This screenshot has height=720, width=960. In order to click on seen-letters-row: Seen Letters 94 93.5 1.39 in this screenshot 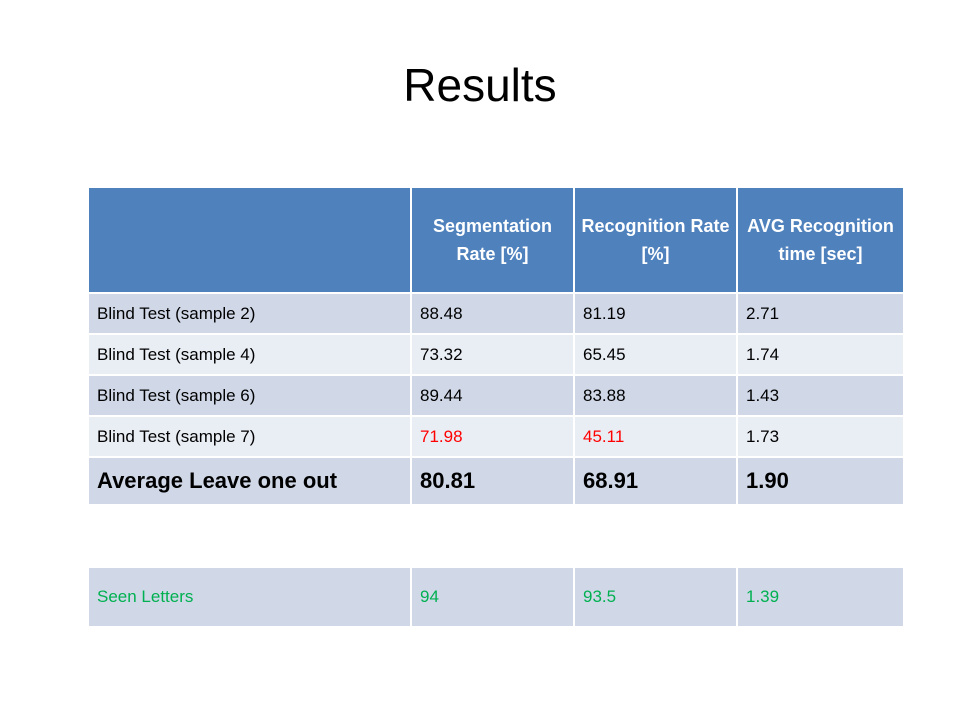, I will do `click(496, 597)`.